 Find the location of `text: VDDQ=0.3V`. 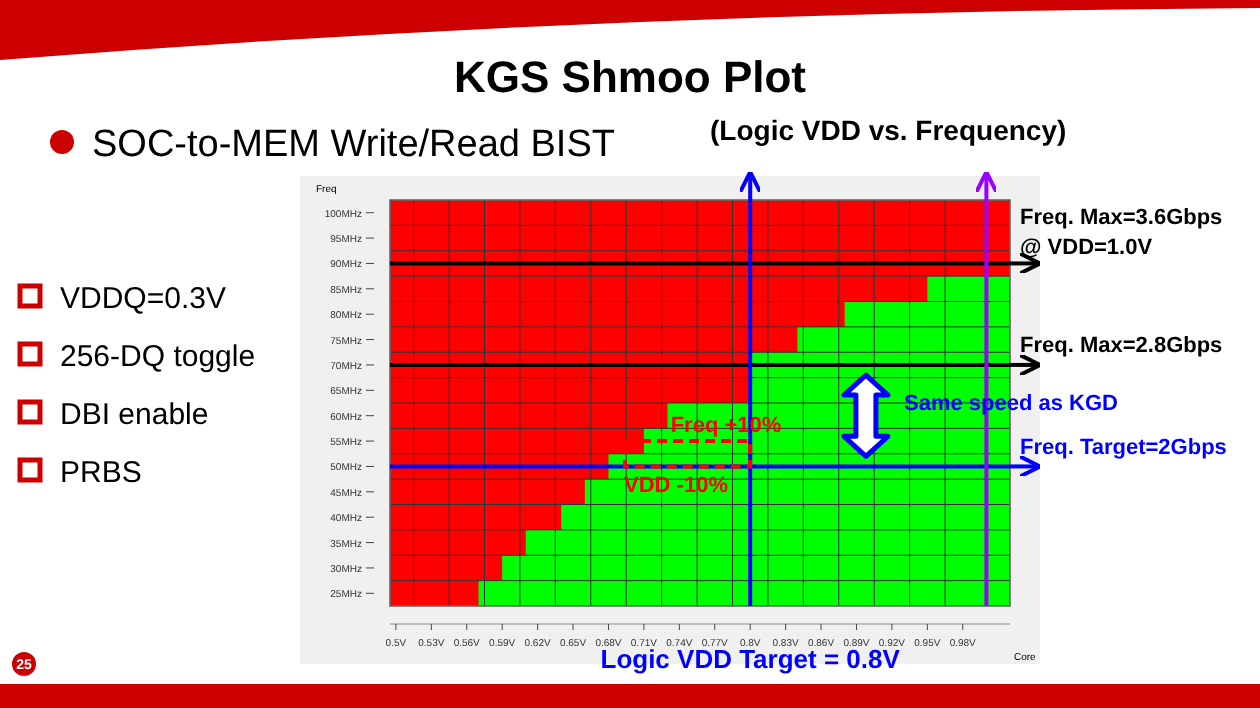

text: VDDQ=0.3V is located at coordinates (143, 299).